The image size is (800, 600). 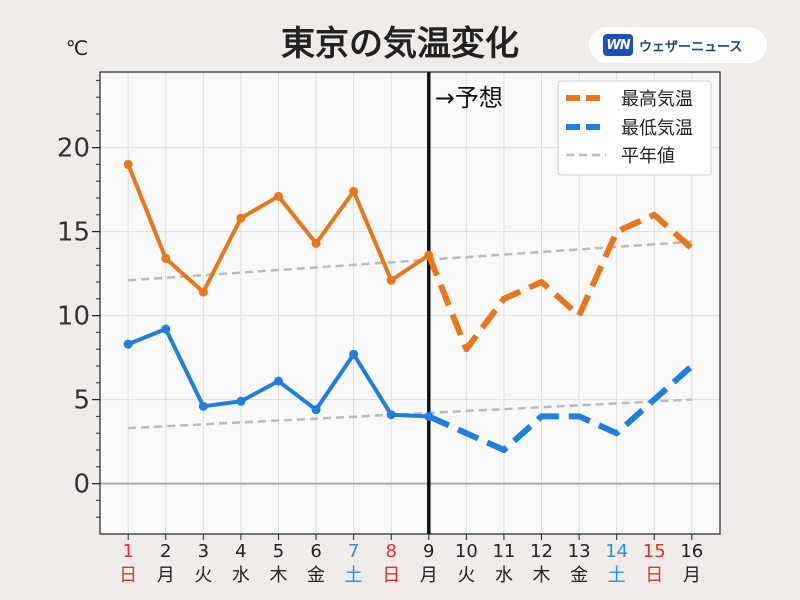 What do you see at coordinates (165, 551) in the screenshot?
I see `x-tick-day: 2` at bounding box center [165, 551].